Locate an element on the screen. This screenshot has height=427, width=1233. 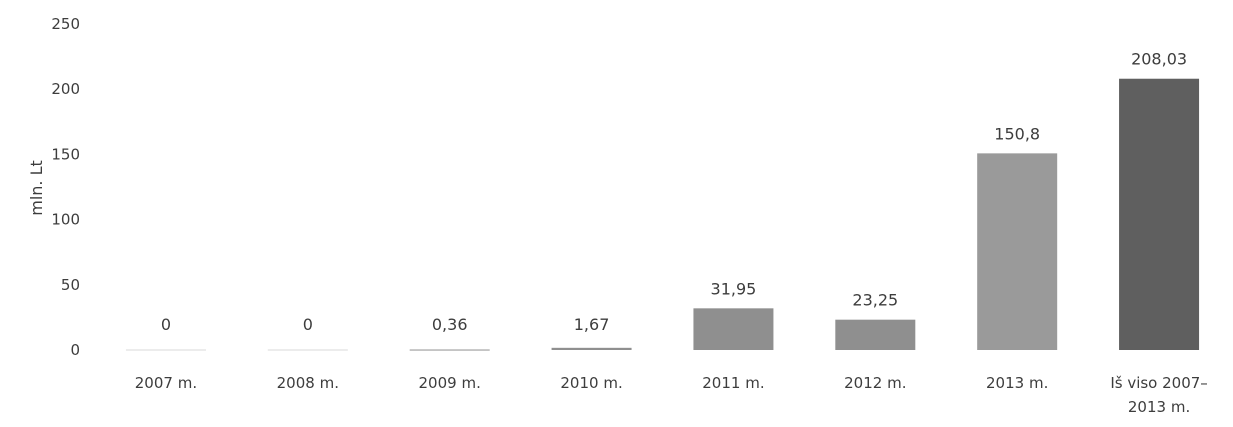
y-axis-title-group: mln. Lt is located at coordinates (36, 188).